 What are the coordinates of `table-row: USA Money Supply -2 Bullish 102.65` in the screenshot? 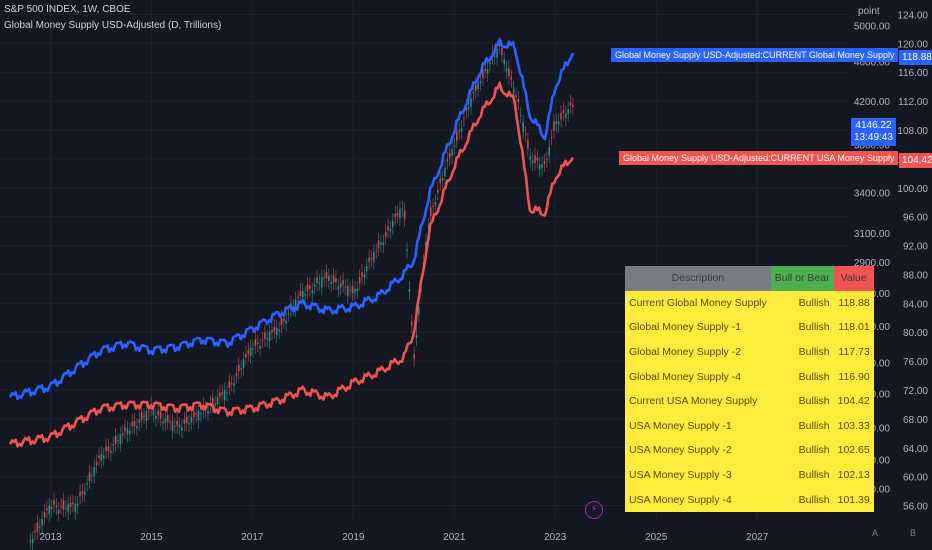 It's located at (749, 450).